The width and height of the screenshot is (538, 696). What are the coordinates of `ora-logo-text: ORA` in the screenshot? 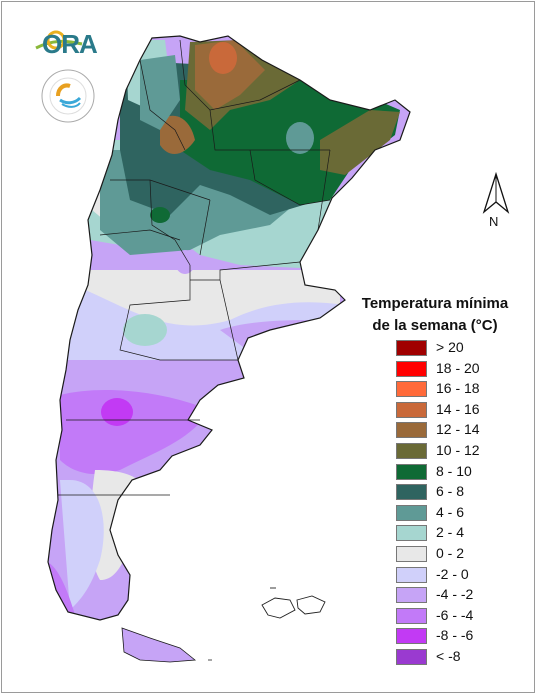 It's located at (70, 44).